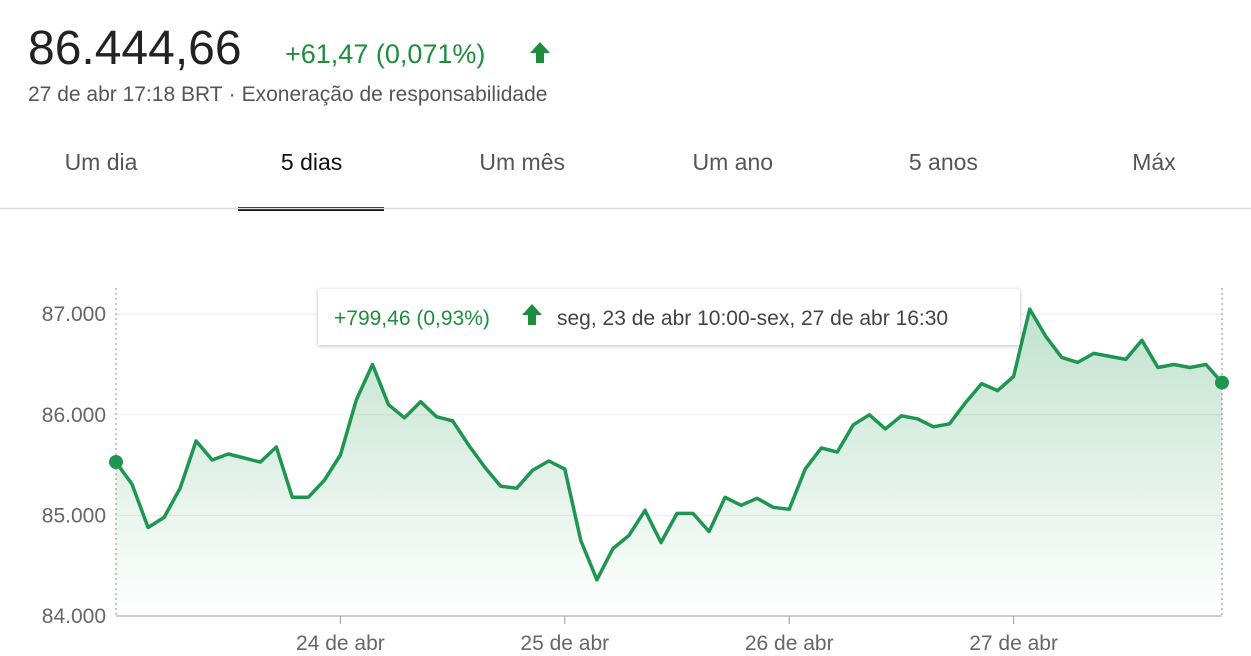 The height and width of the screenshot is (656, 1251). What do you see at coordinates (540, 52) in the screenshot?
I see `up-arrow` at bounding box center [540, 52].